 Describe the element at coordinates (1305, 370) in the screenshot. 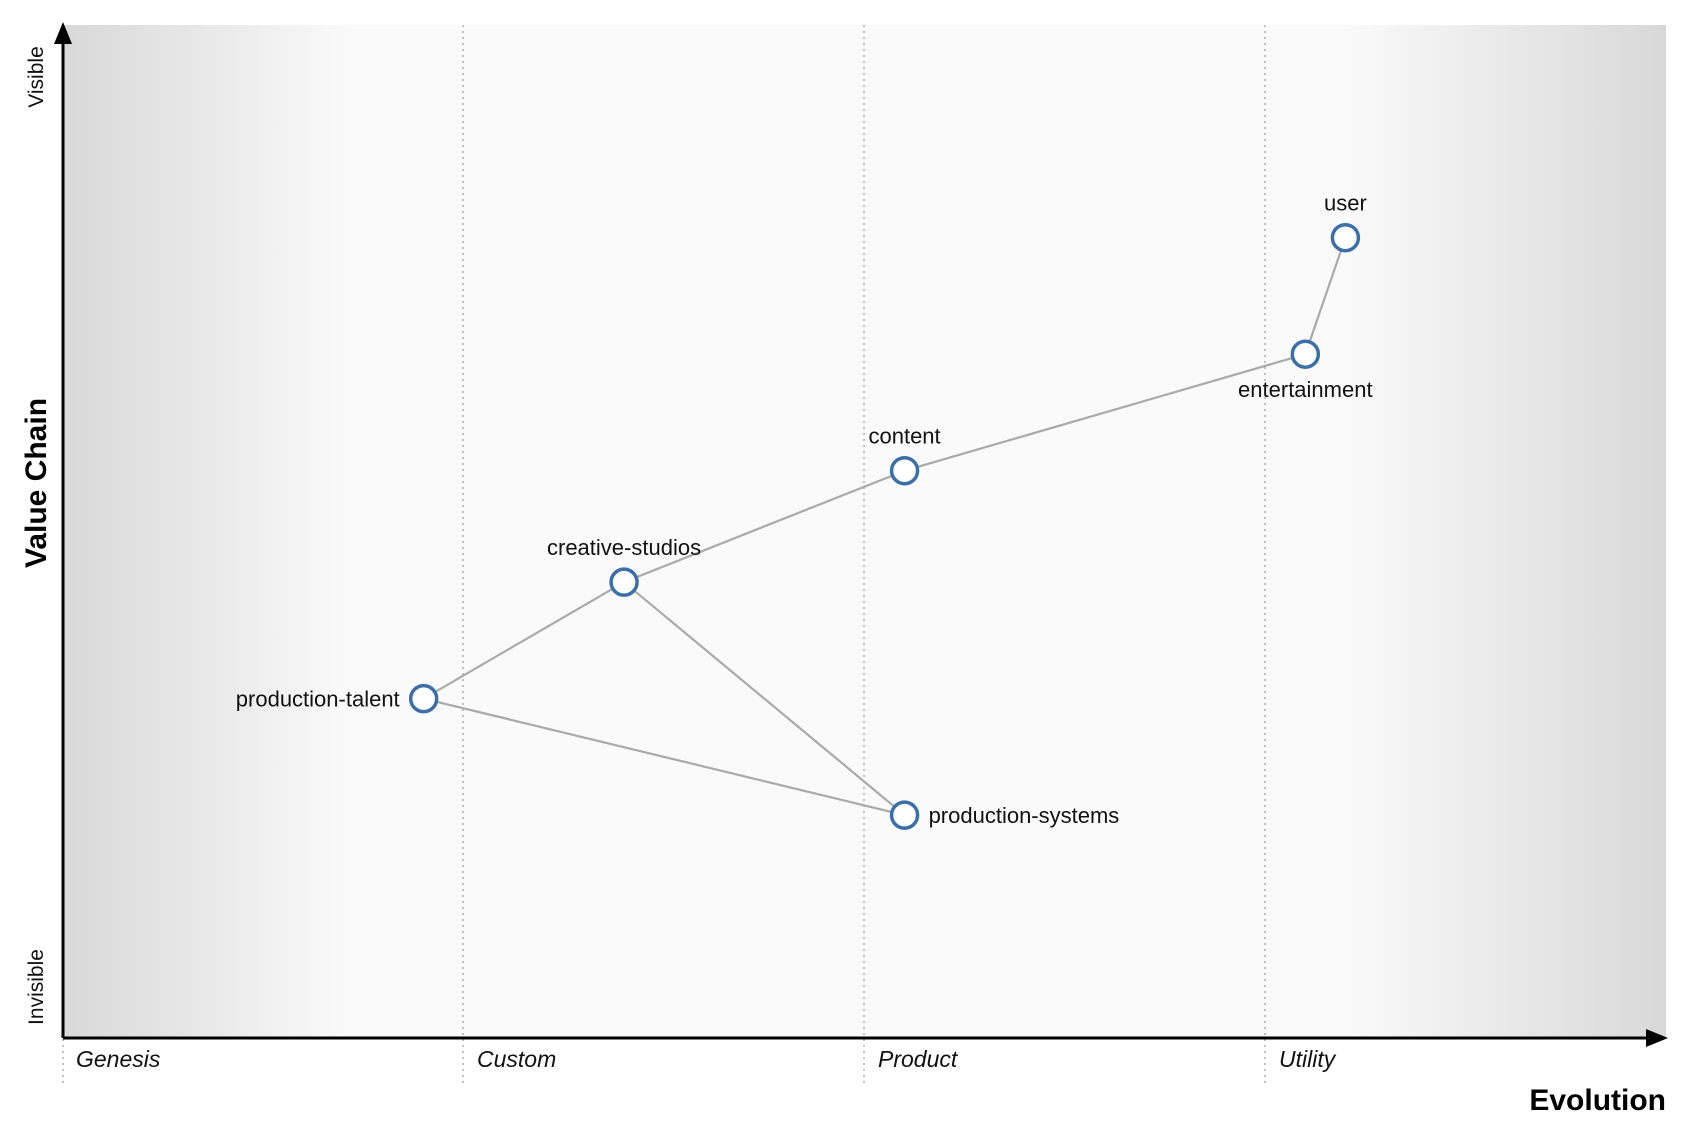

I see `component-entertainment: entertainment` at that location.